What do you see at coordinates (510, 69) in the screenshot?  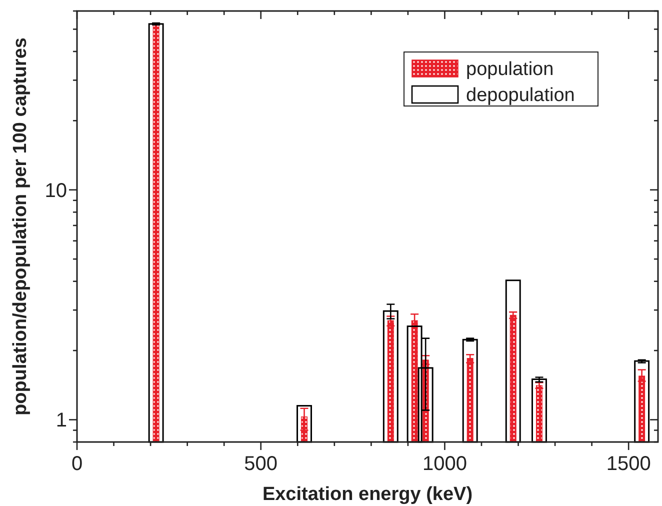 I see `legend-label: population` at bounding box center [510, 69].